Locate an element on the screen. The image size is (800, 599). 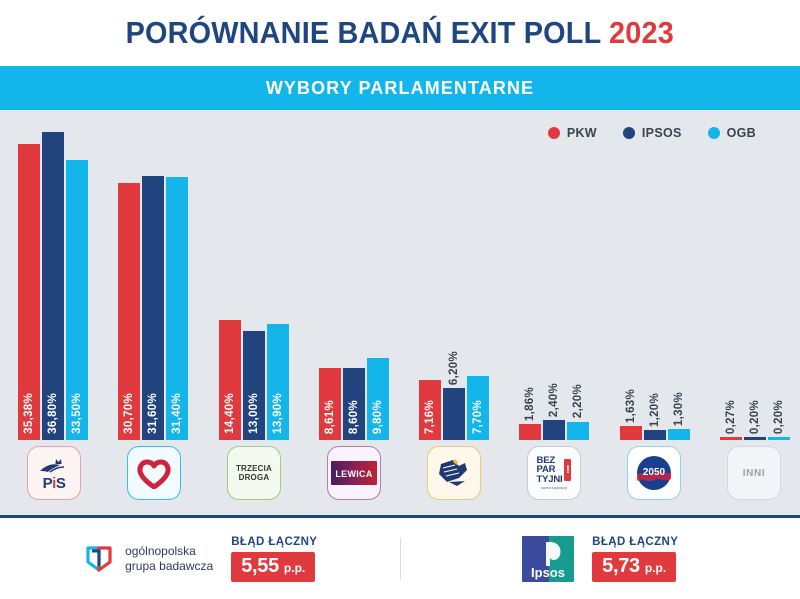
title-main-text: PORÓWNANIE BADAŃ EXIT POLL is located at coordinates (367, 32).